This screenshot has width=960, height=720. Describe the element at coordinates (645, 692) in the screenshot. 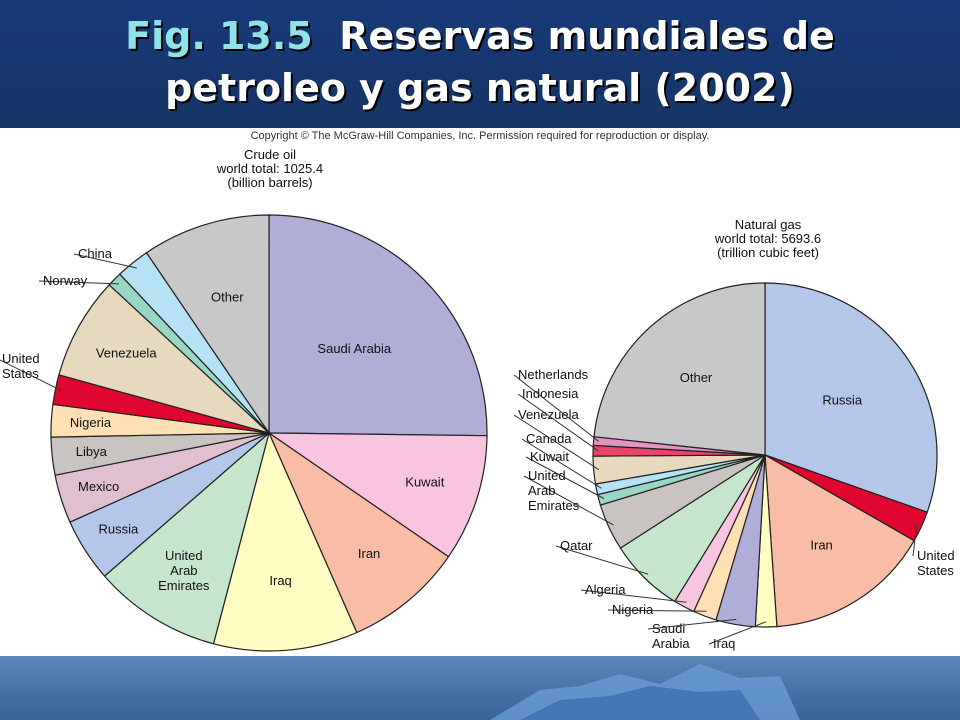

I see `mountain-graphic` at that location.